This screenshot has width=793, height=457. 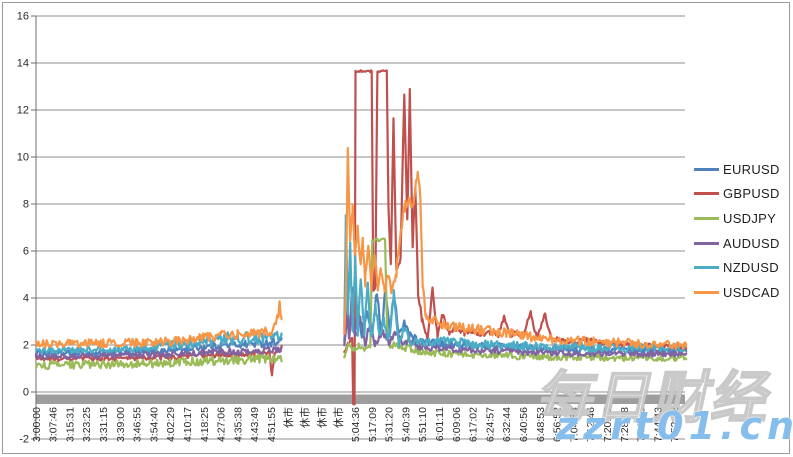 What do you see at coordinates (171, 424) in the screenshot?
I see `x-axis-label: 4:02:29` at bounding box center [171, 424].